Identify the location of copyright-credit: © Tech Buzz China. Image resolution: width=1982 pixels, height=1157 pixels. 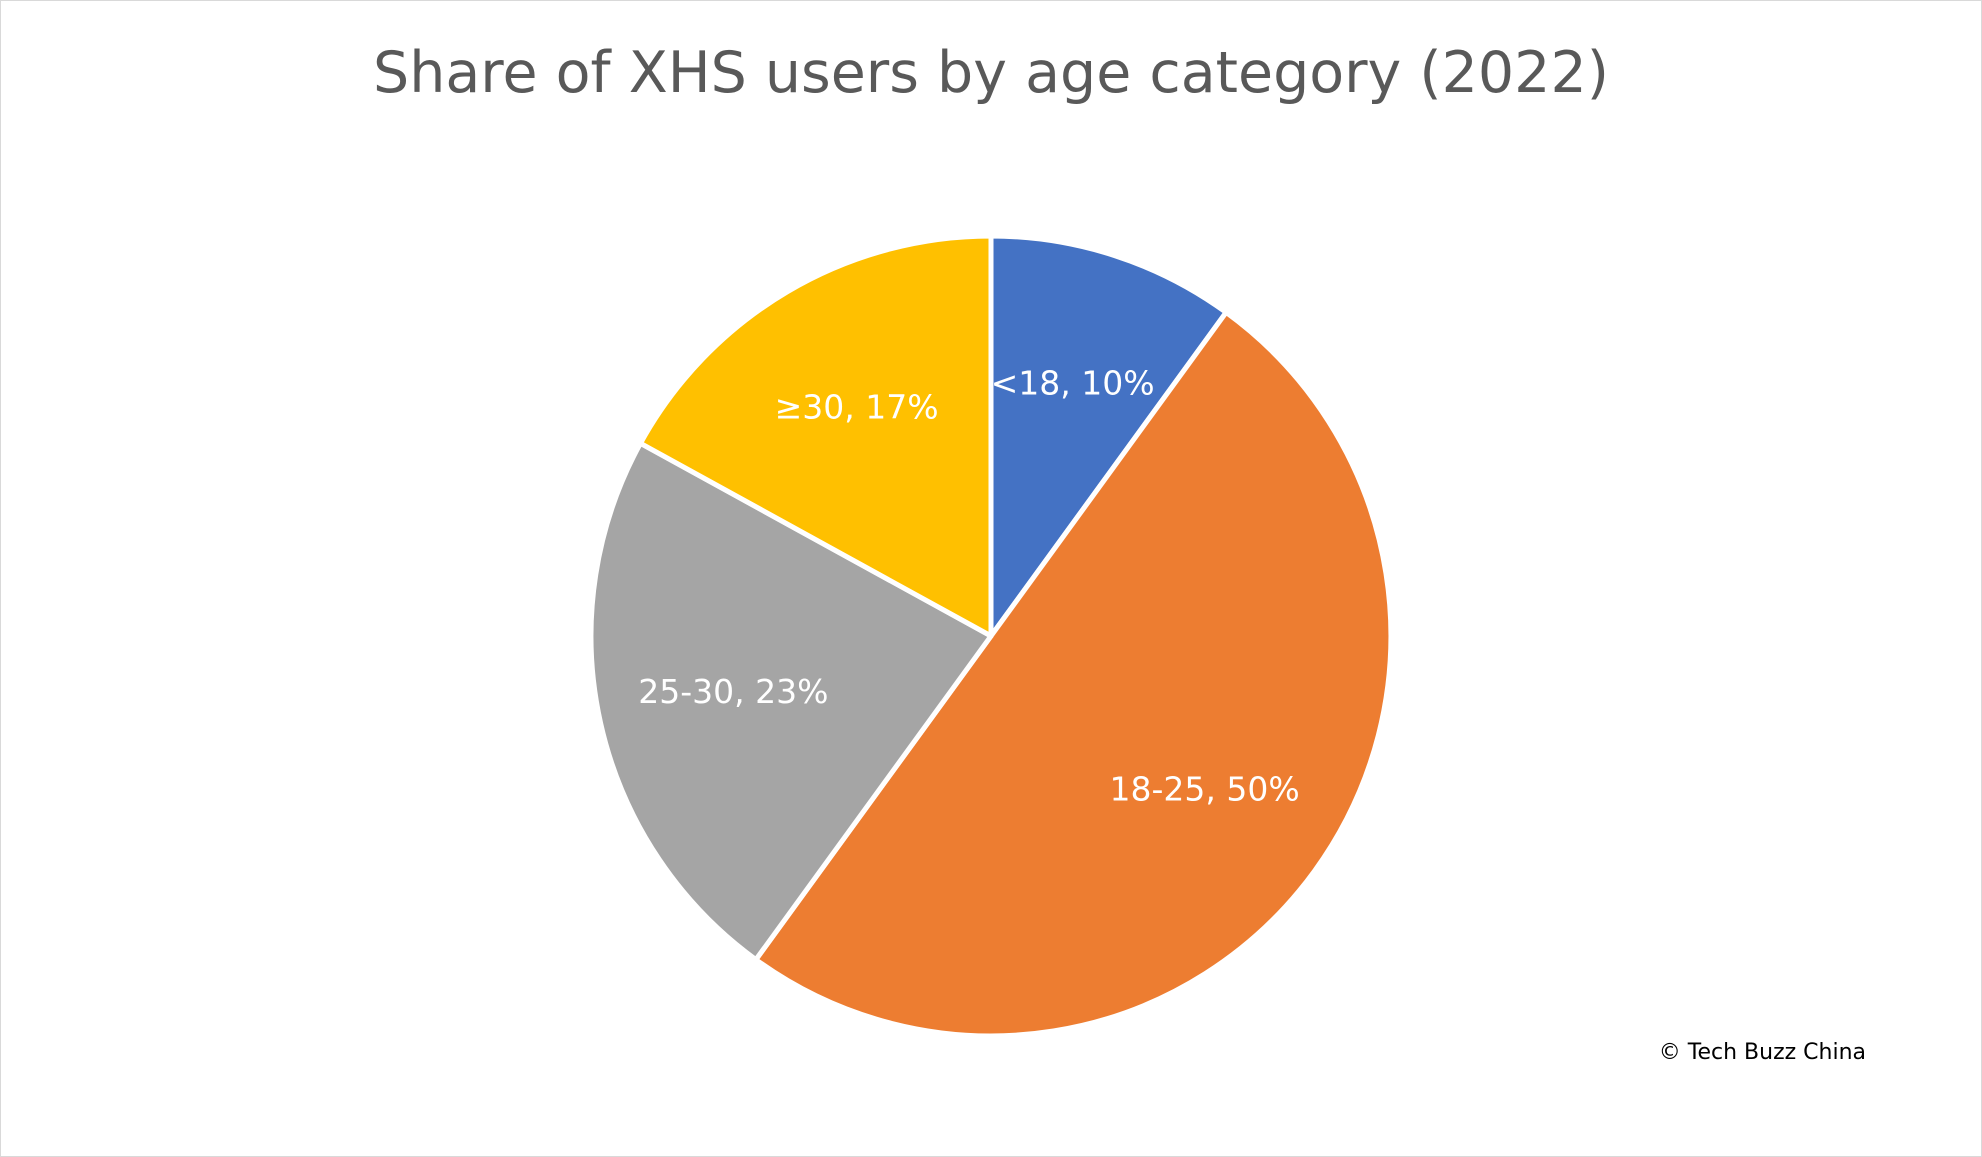
(1762, 1052).